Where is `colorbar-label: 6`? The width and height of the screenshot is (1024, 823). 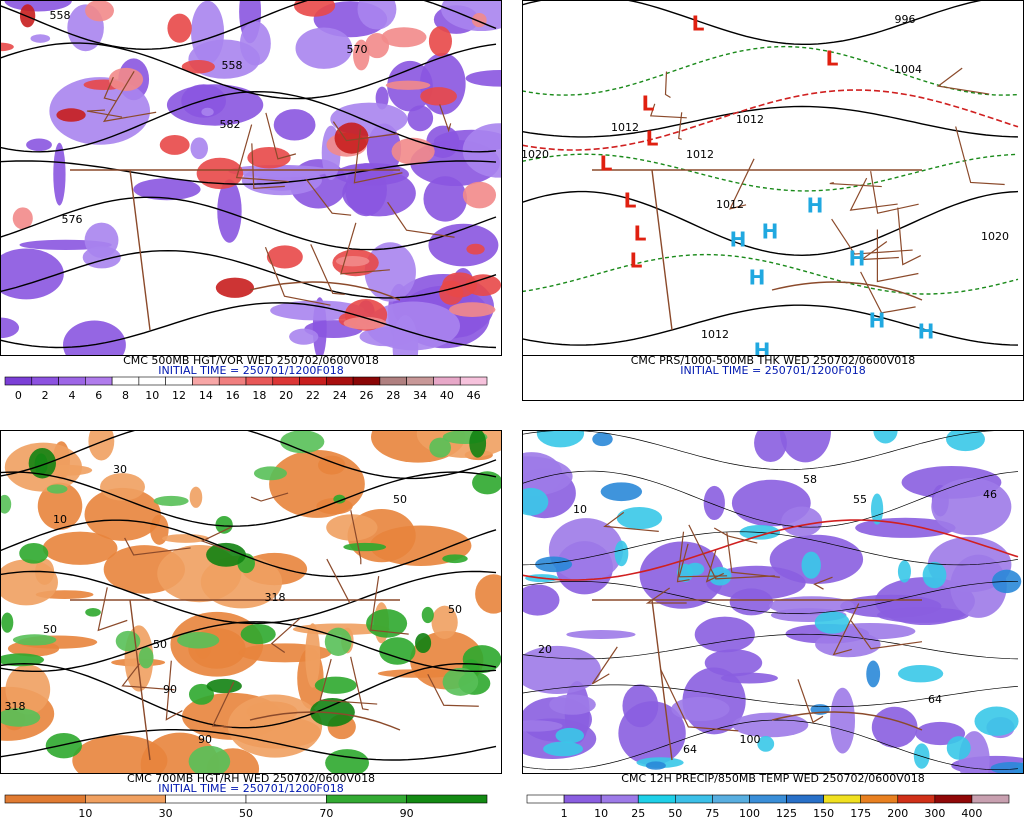 colorbar-label: 6 is located at coordinates (98, 395).